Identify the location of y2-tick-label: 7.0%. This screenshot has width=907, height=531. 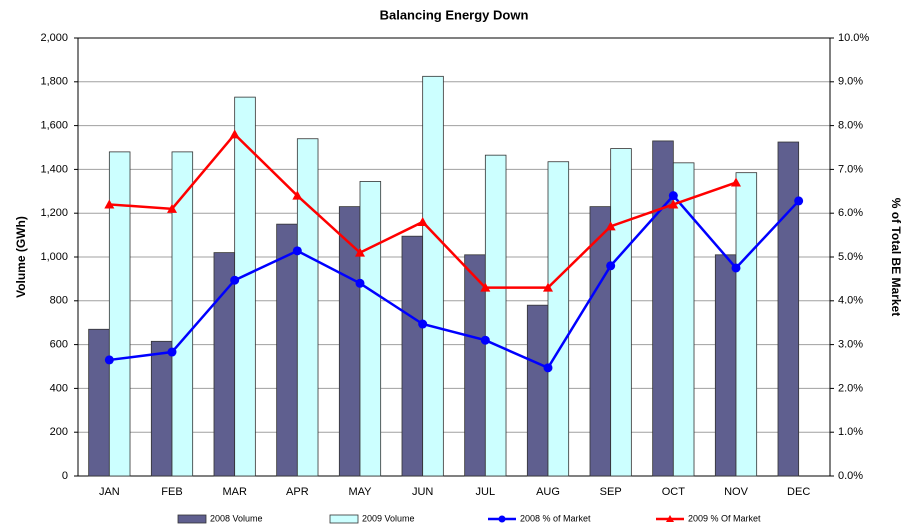
(850, 169).